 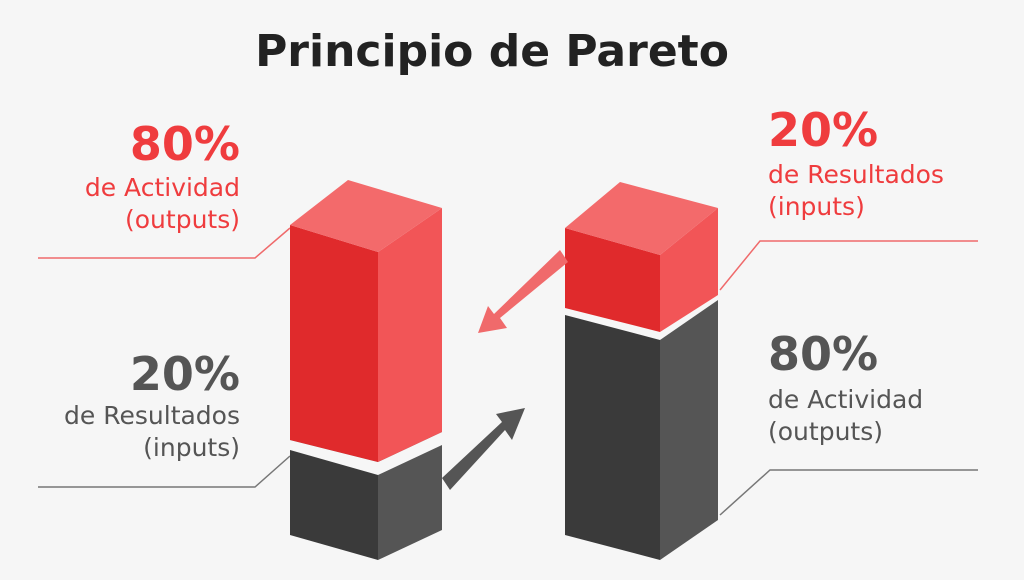 I want to click on title: Principio de Pareto, so click(x=492, y=51).